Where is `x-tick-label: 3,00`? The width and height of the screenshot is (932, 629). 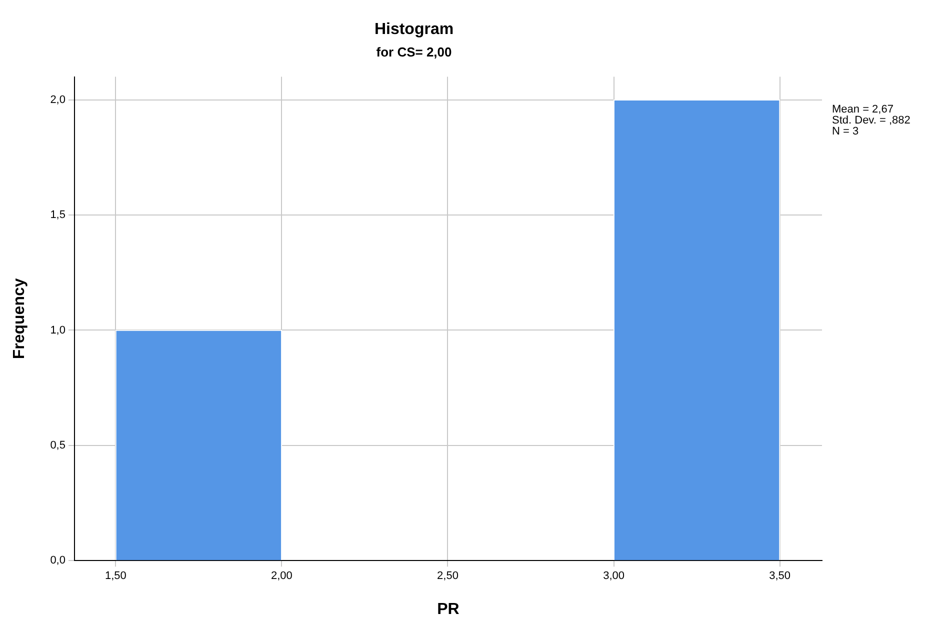
x-tick-label: 3,00 is located at coordinates (613, 576).